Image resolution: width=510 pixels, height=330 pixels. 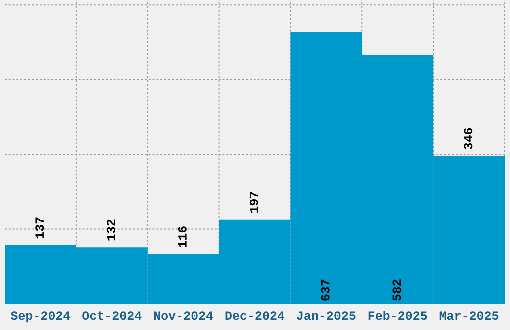 What do you see at coordinates (397, 290) in the screenshot?
I see `data-label: 582` at bounding box center [397, 290].